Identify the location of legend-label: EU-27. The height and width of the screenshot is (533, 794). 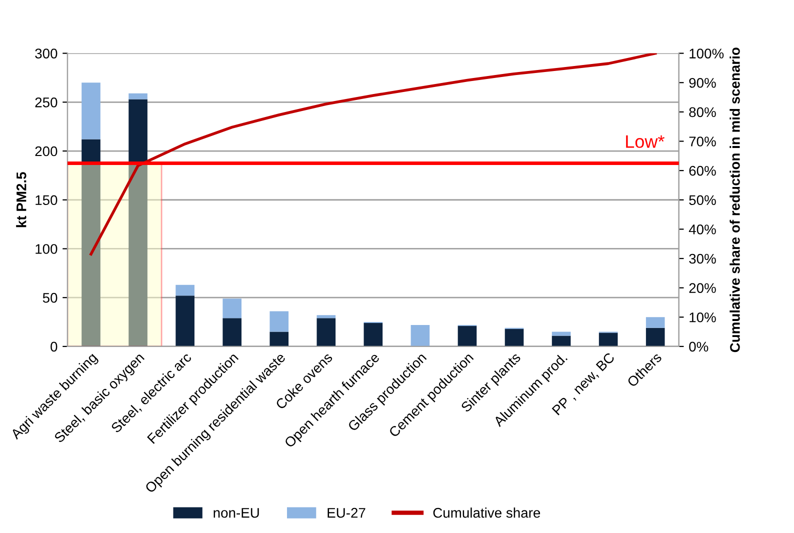
(347, 513).